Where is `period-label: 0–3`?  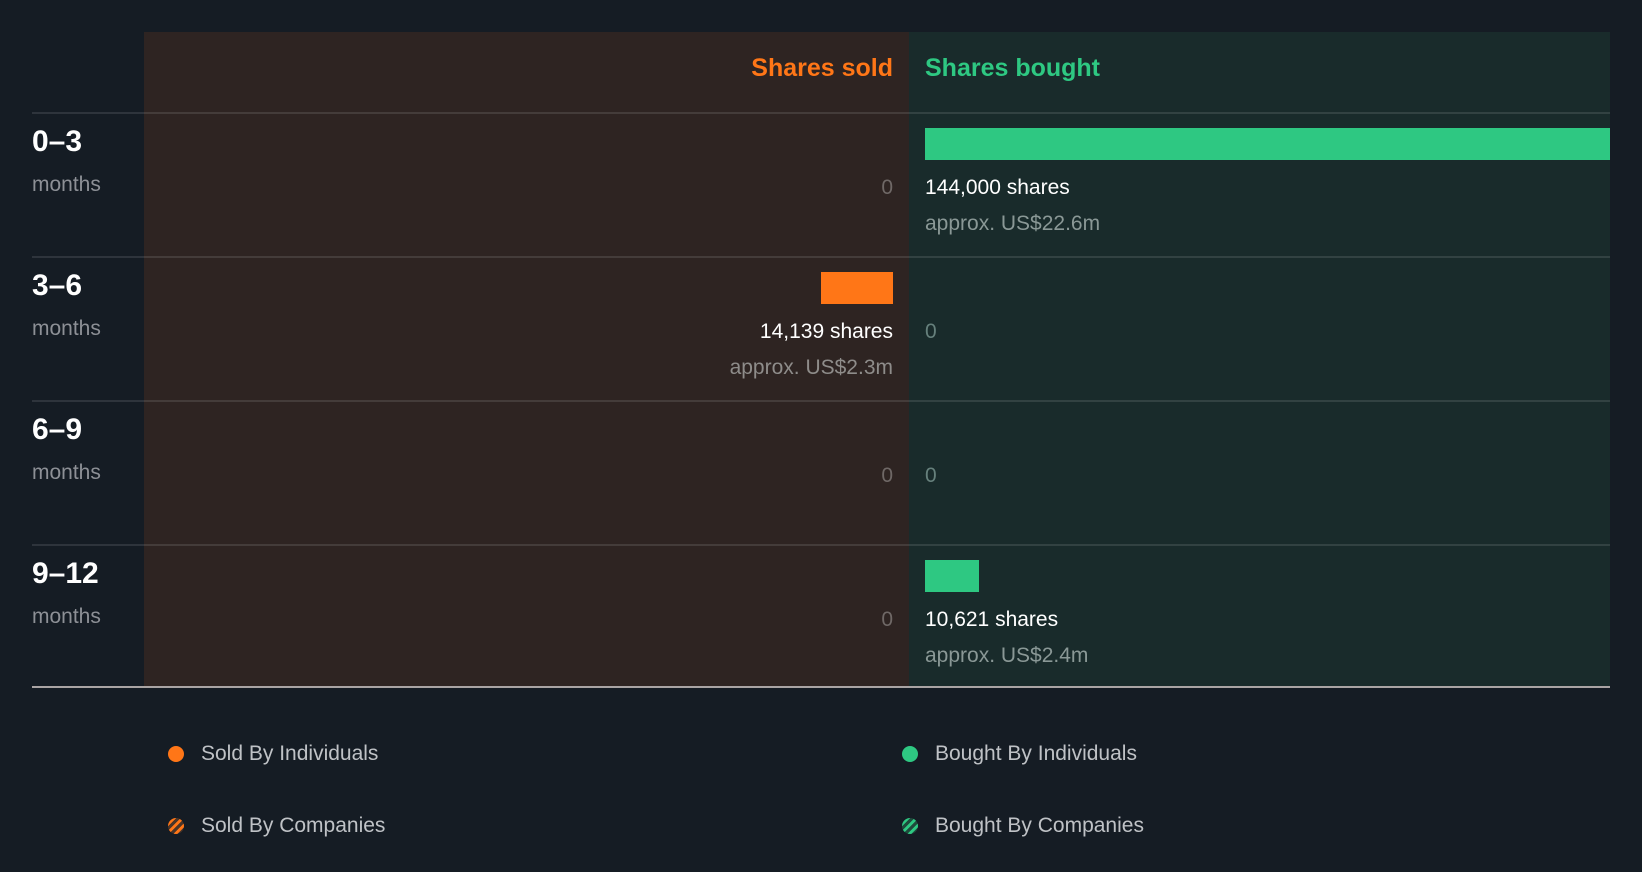
period-label: 0–3 is located at coordinates (57, 141).